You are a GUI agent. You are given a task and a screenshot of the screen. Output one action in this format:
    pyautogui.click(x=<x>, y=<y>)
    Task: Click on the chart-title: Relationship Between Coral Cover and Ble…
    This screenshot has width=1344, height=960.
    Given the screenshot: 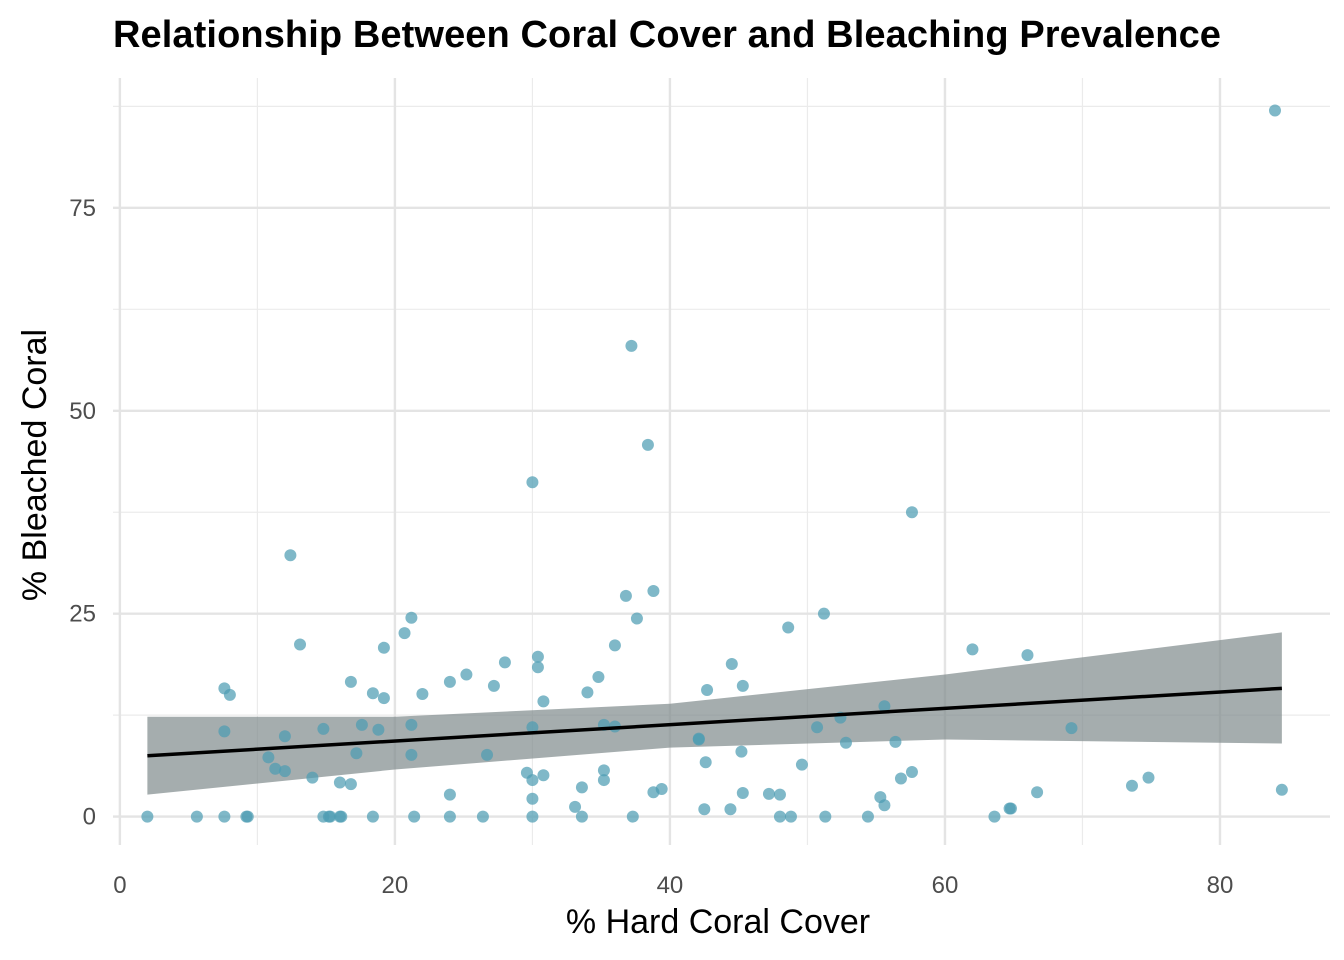 What is the action you would take?
    pyautogui.click(x=667, y=35)
    